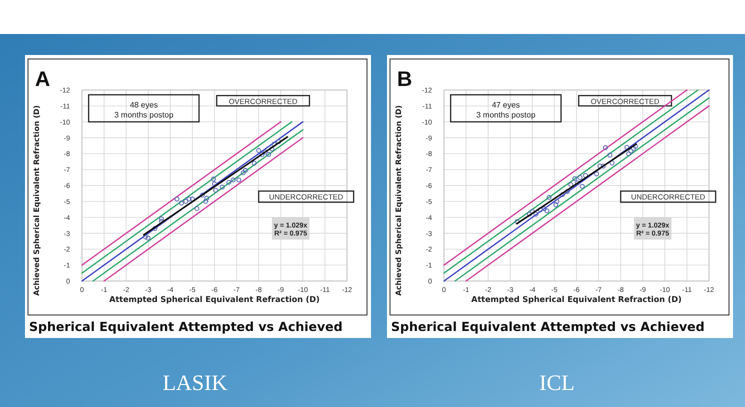 The width and height of the screenshot is (745, 407). I want to click on annotation: 48 eyes, so click(144, 105).